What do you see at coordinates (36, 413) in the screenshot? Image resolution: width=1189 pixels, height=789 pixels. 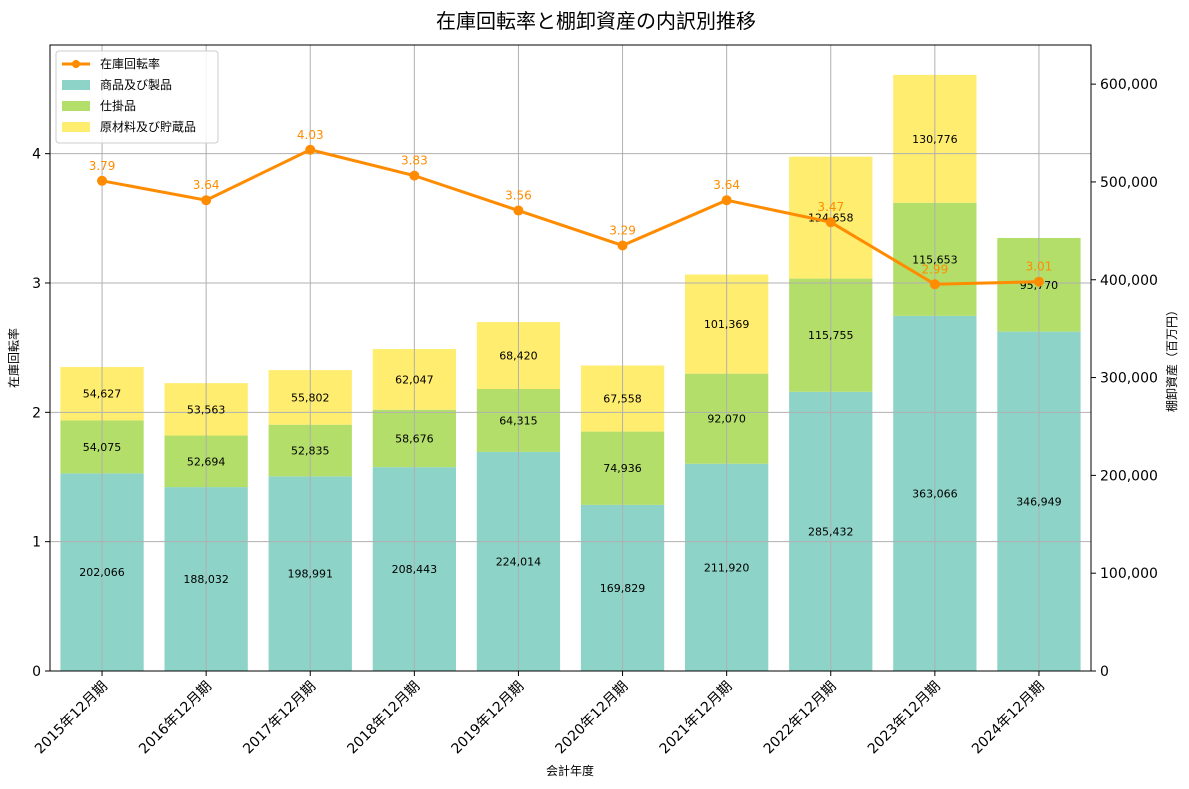 I see `y-left-tick-label-3: 2` at bounding box center [36, 413].